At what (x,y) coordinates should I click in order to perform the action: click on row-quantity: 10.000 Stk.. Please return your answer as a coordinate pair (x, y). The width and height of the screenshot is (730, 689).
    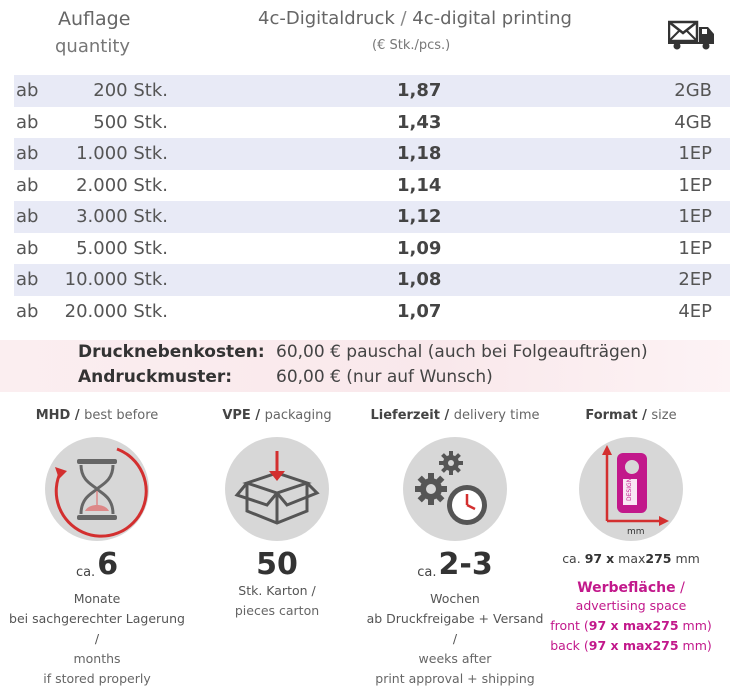
    Looking at the image, I should click on (116, 279).